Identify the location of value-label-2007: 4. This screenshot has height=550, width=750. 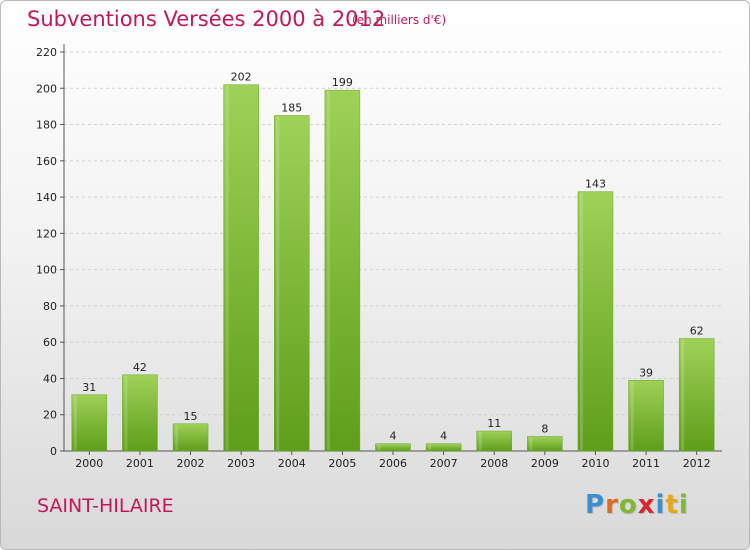
(443, 436).